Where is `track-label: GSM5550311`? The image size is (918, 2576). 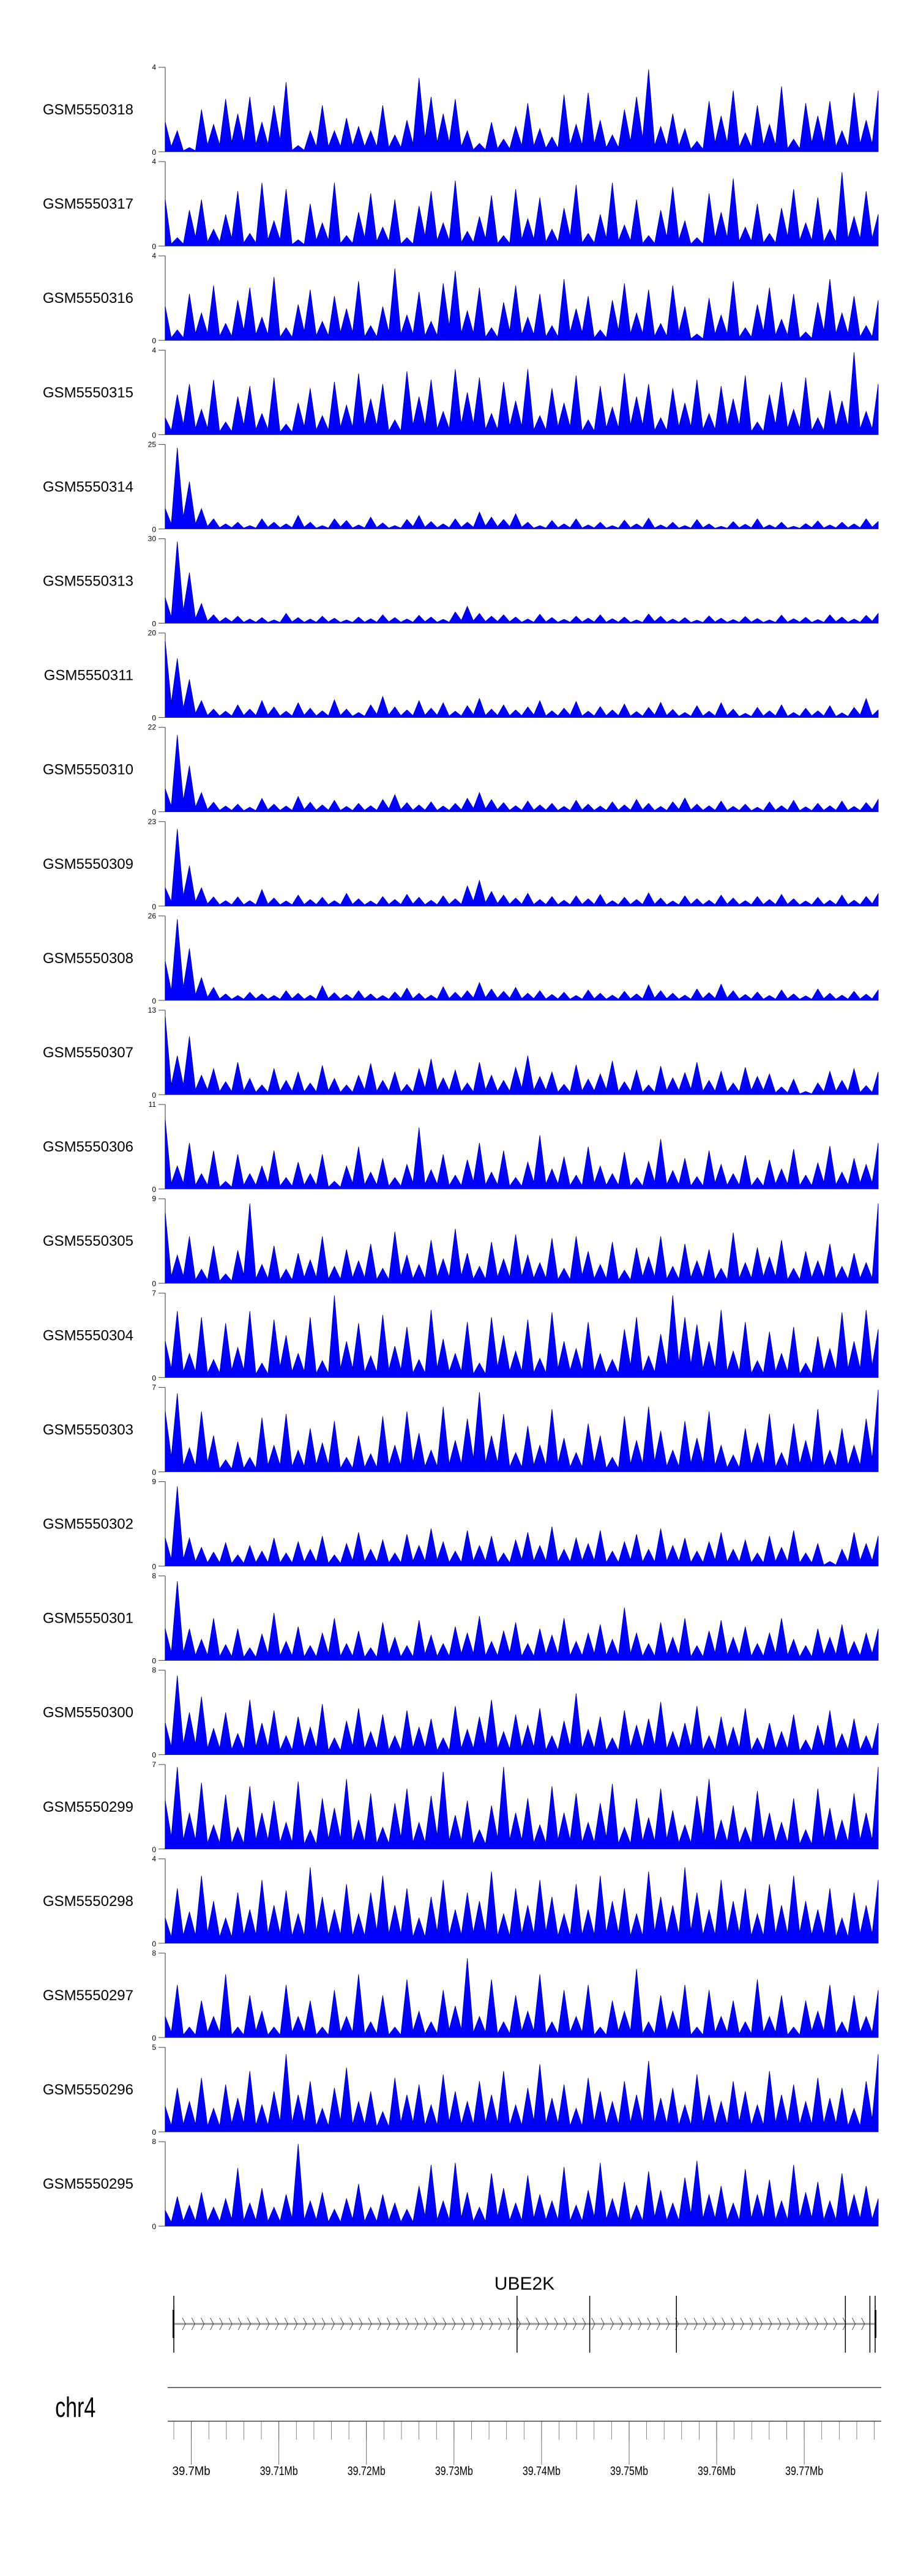 track-label: GSM5550311 is located at coordinates (88, 676).